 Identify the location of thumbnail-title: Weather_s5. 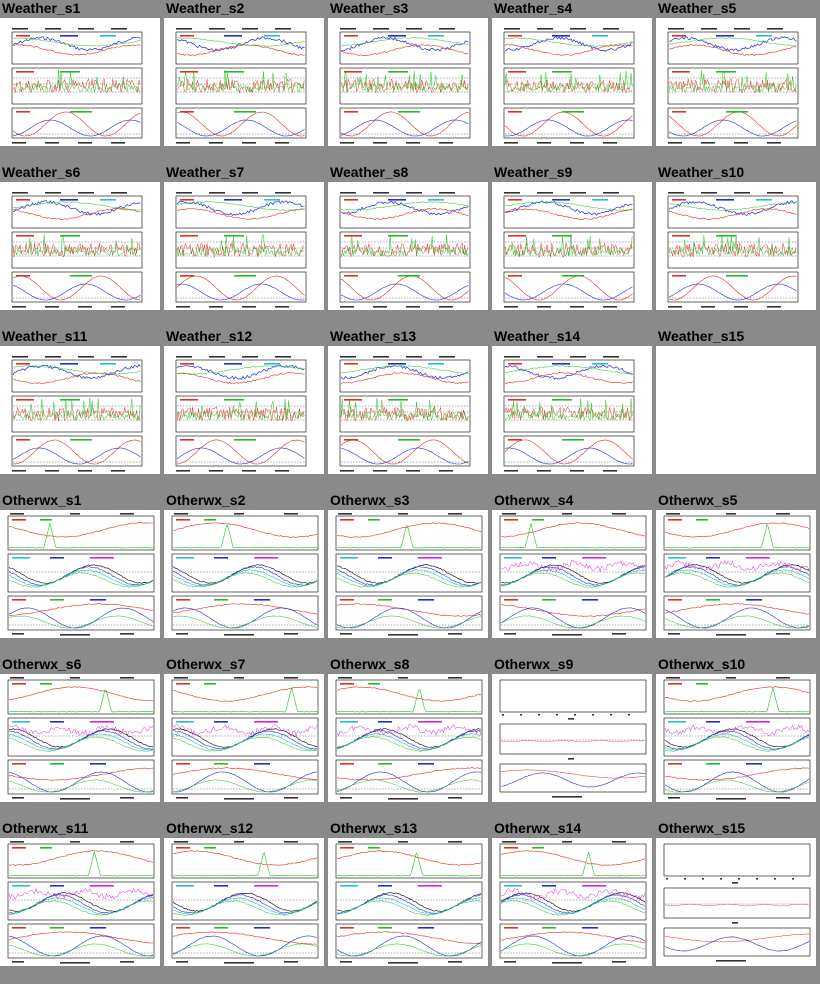
(697, 8).